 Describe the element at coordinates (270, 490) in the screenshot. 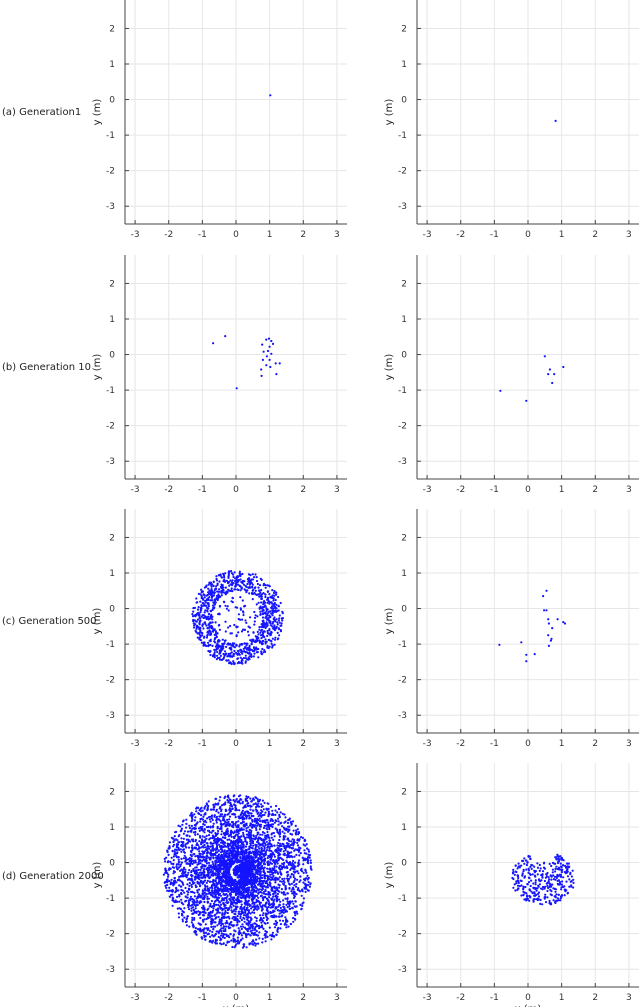

I see `x-tick-label: 1` at that location.